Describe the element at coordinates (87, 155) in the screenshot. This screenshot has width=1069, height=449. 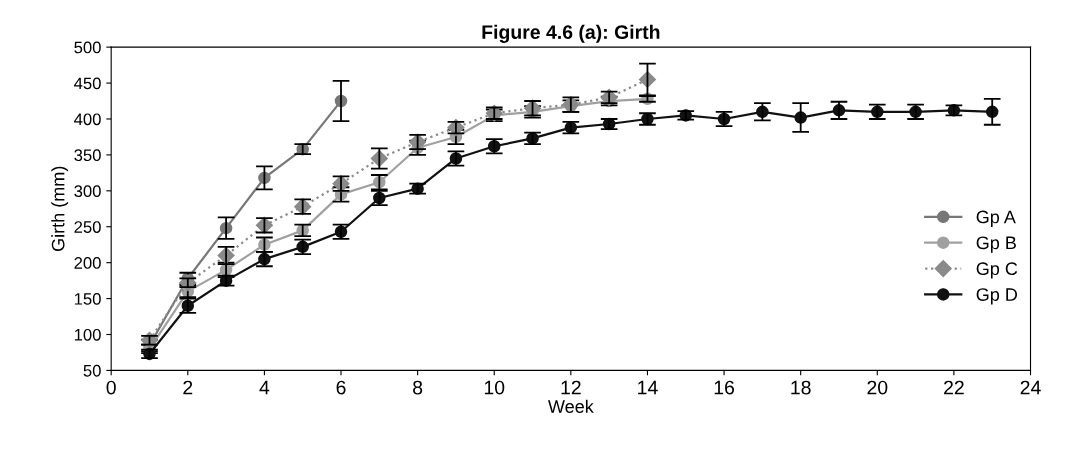
I see `y-tick-label: 350` at that location.